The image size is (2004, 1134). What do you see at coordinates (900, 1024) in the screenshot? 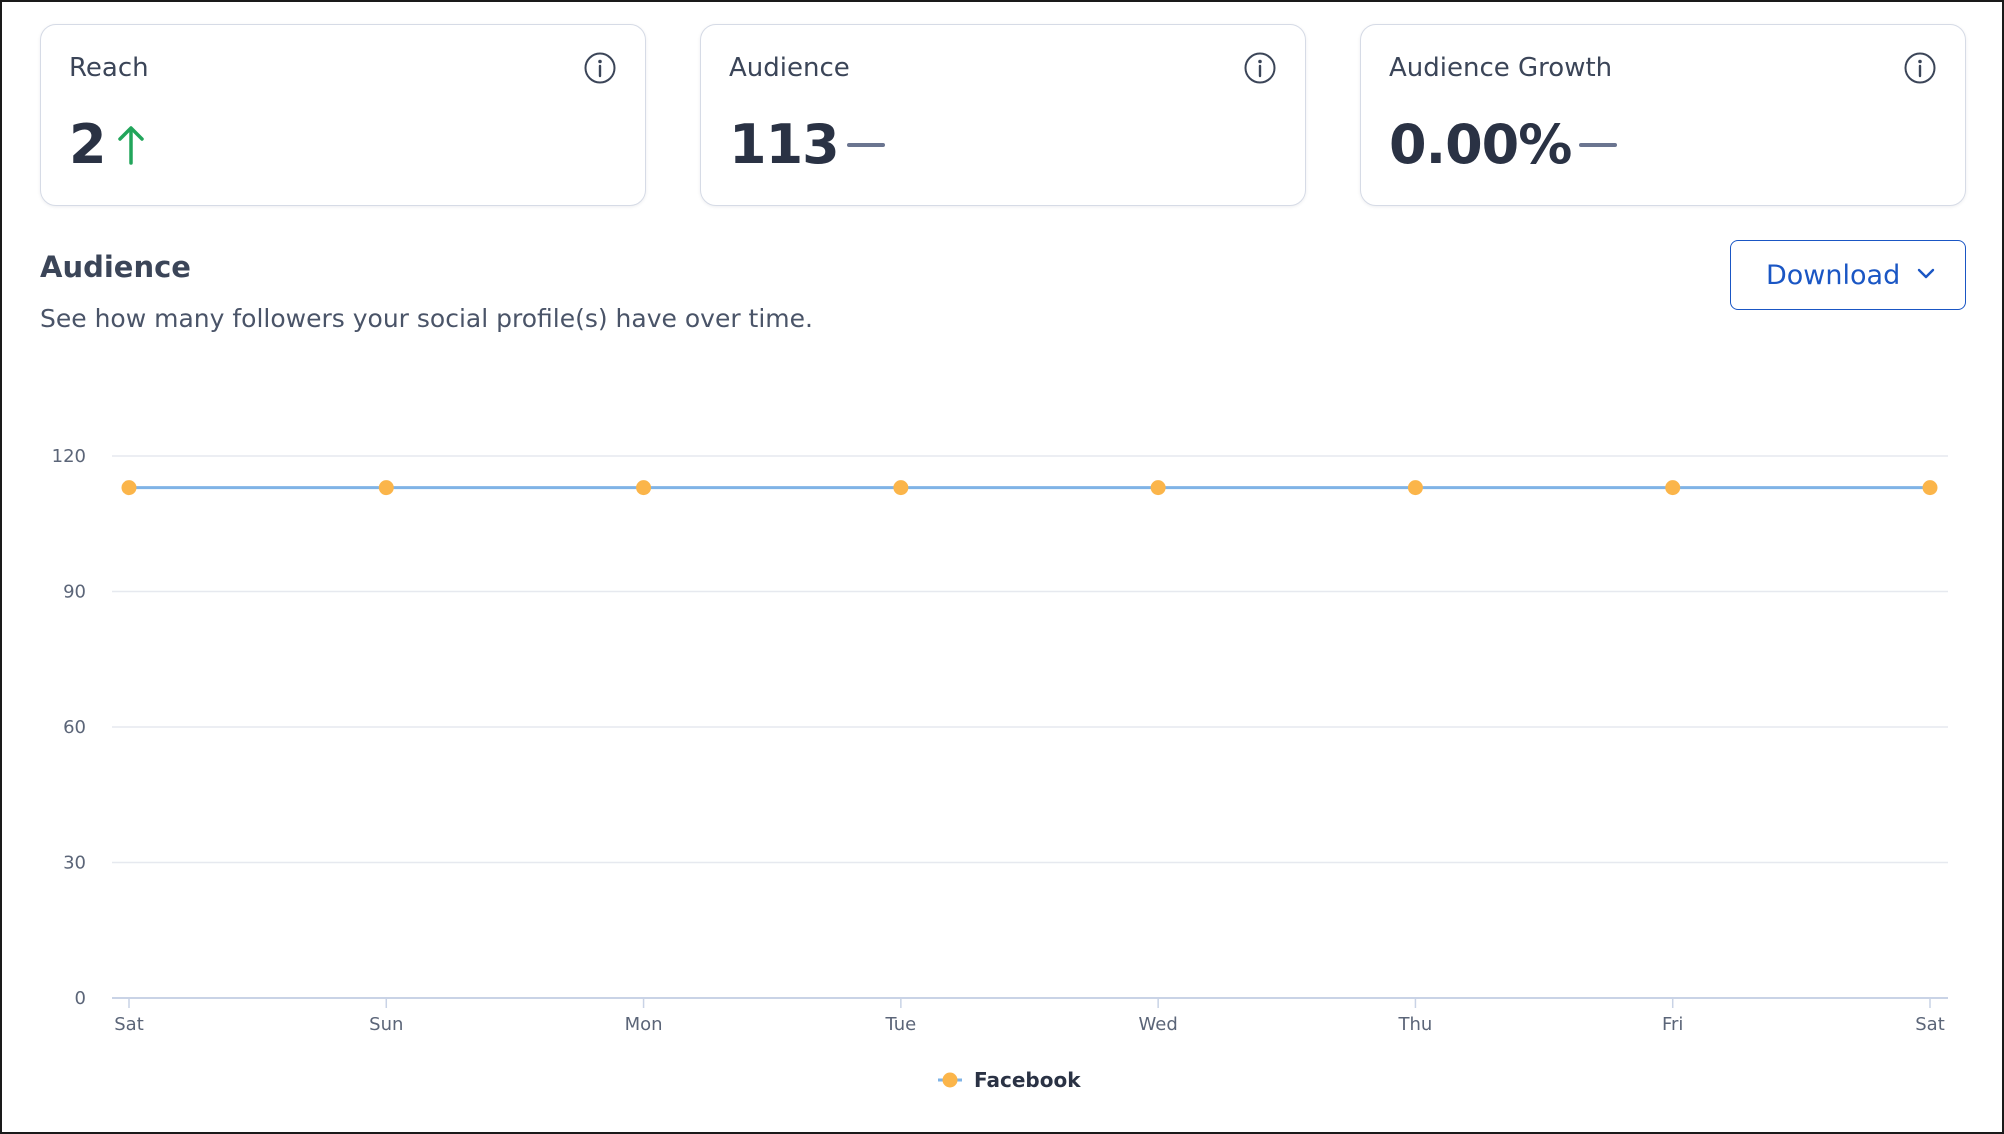
I see `x-tick-label: Tue` at bounding box center [900, 1024].